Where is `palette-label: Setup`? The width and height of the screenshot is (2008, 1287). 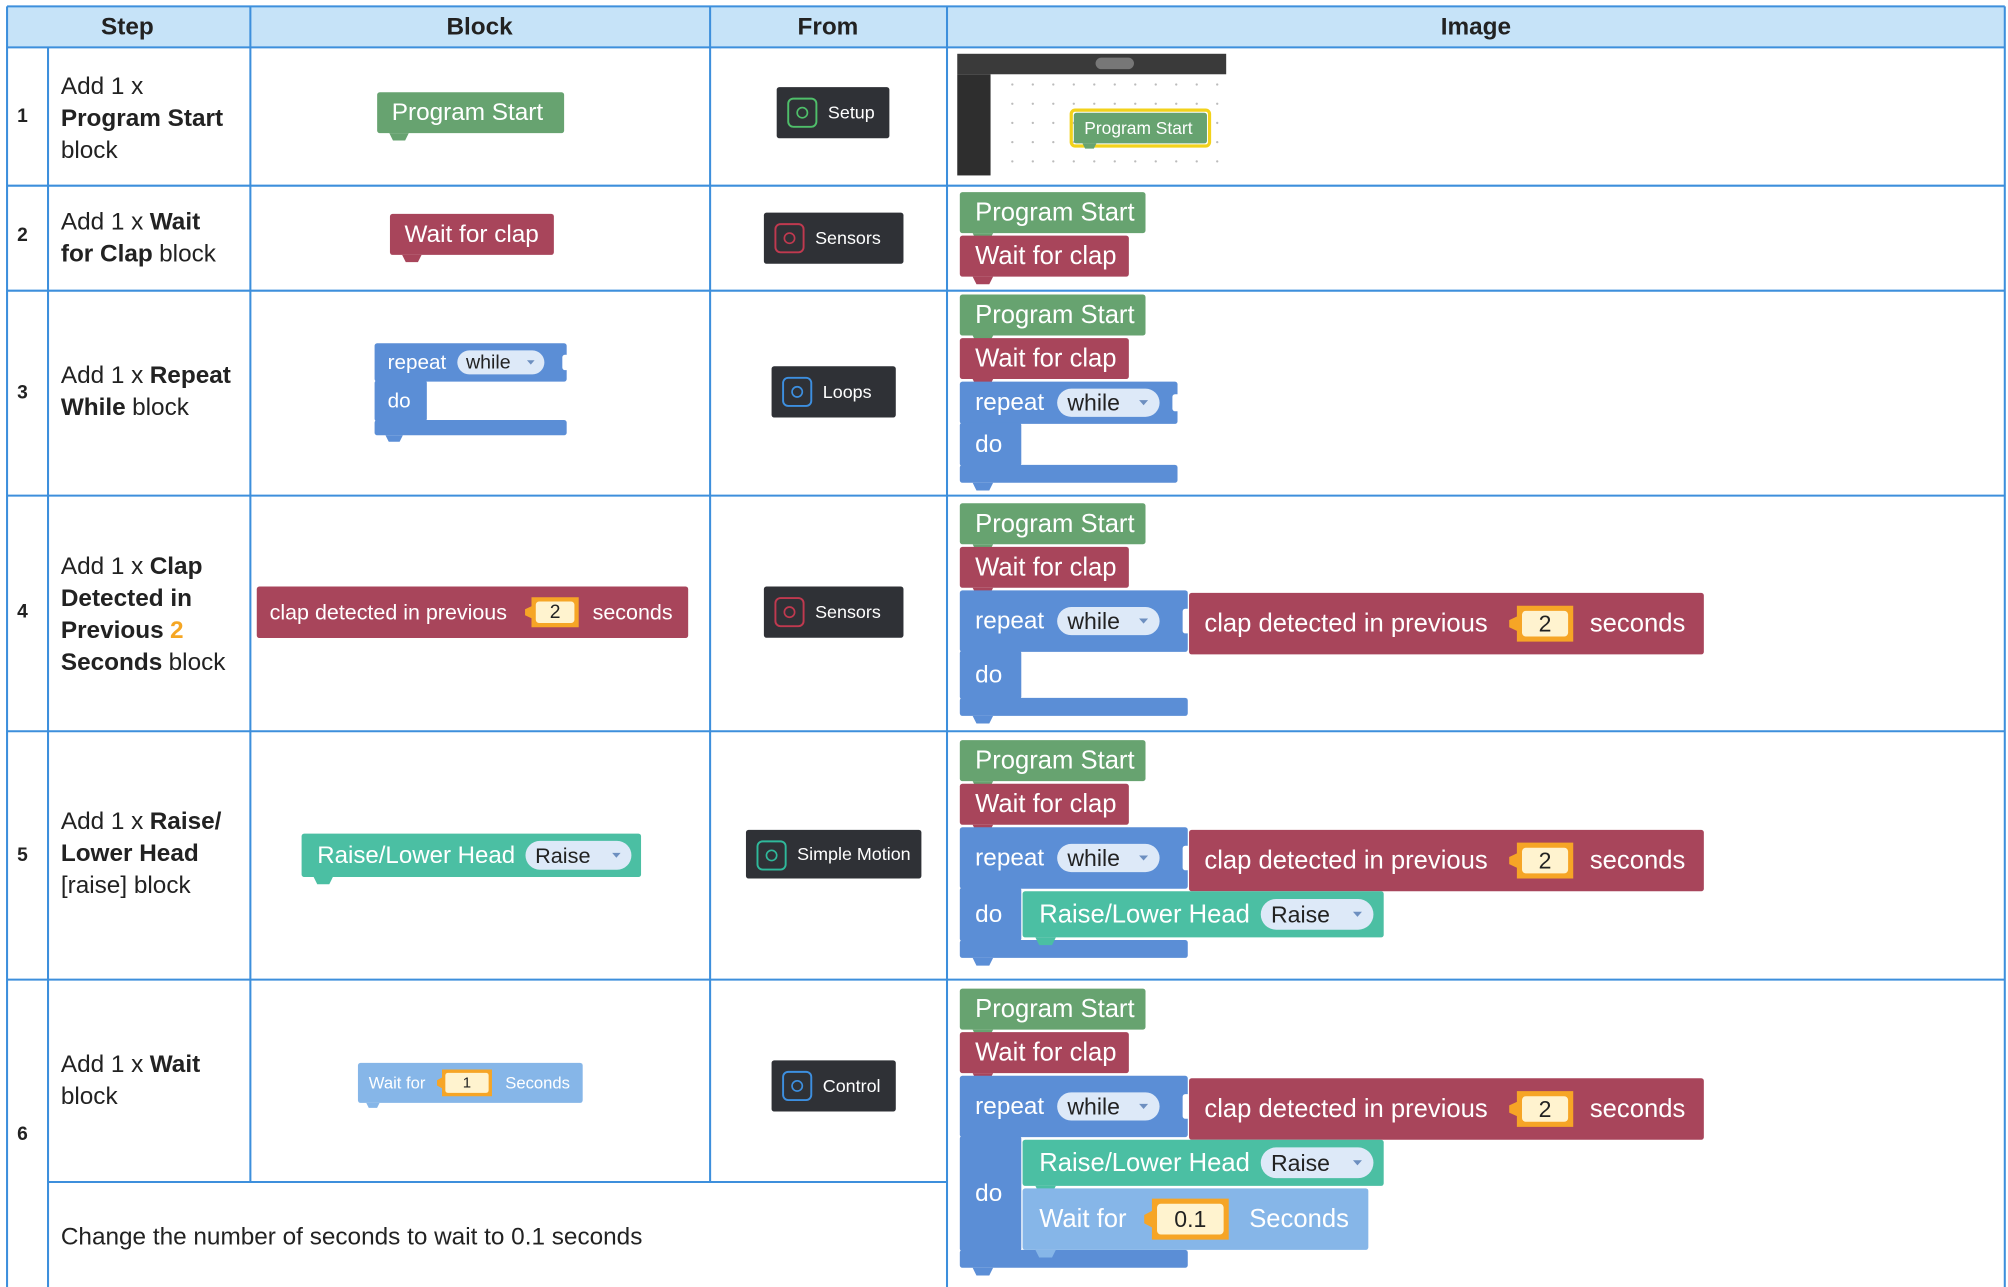 palette-label: Setup is located at coordinates (851, 113).